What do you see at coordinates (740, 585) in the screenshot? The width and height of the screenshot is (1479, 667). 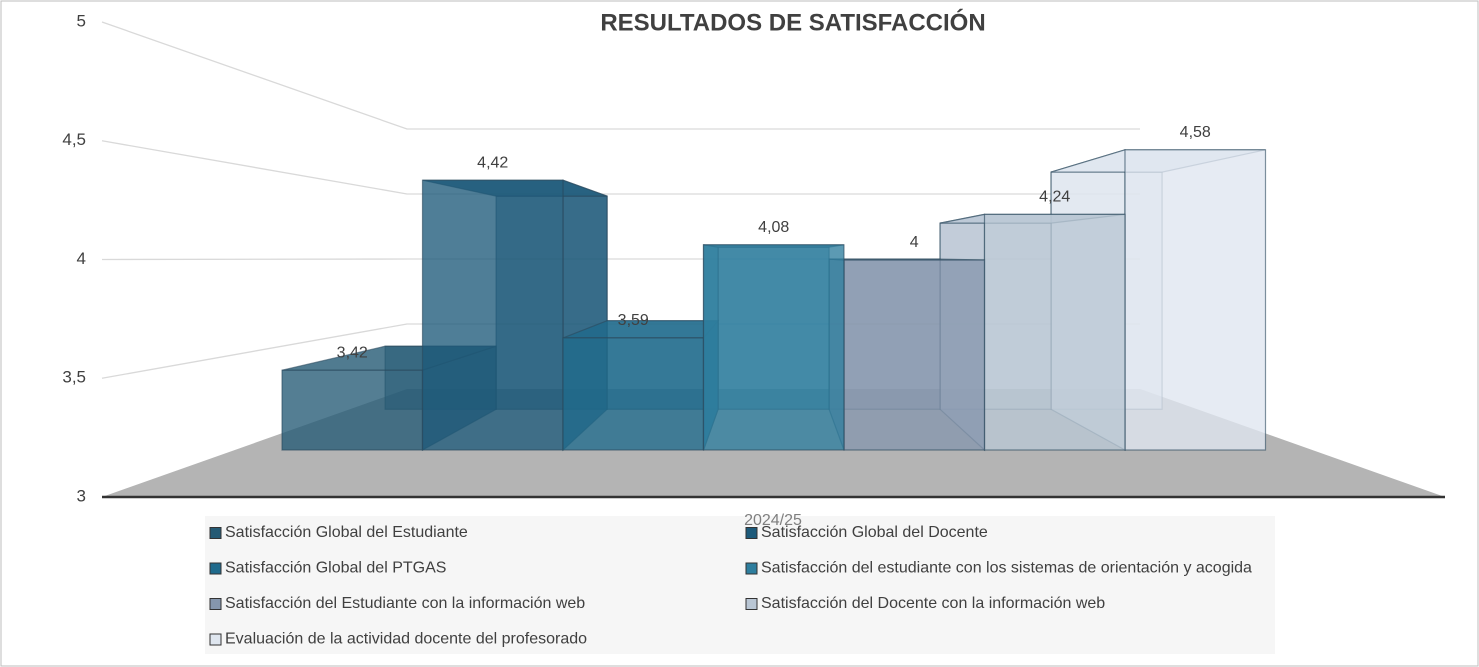 I see `legend-box` at bounding box center [740, 585].